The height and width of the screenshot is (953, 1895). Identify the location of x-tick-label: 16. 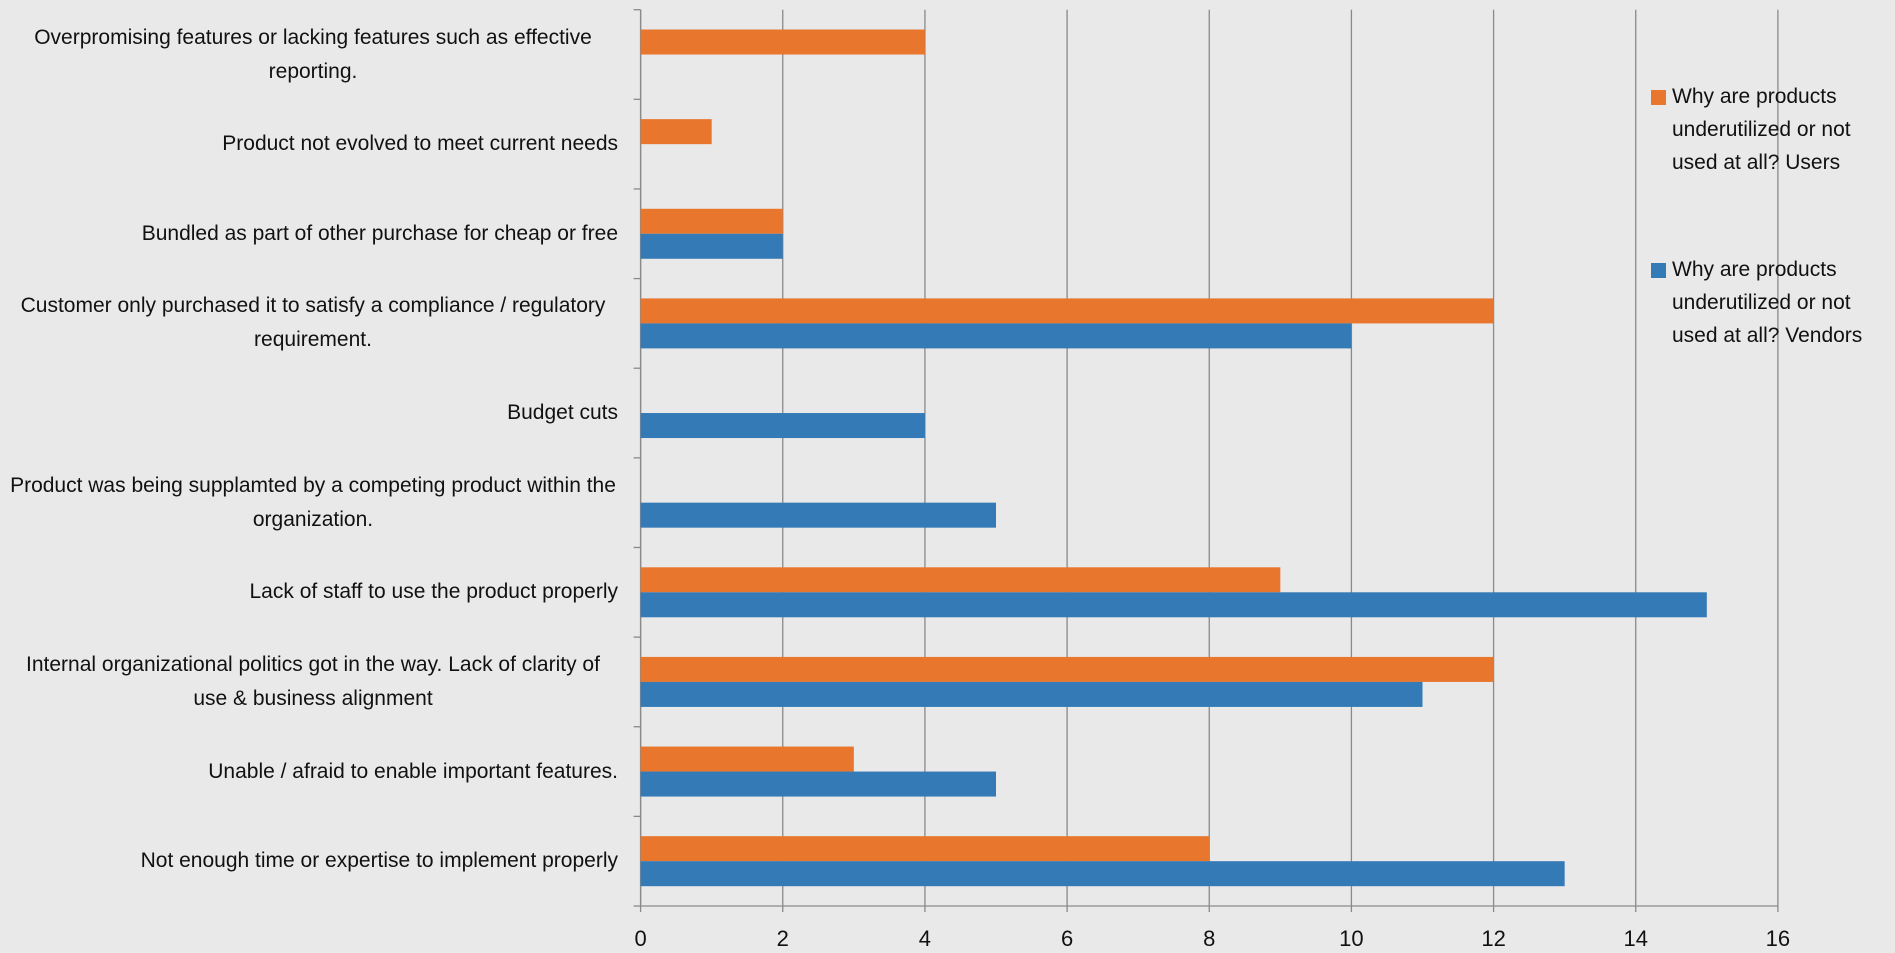
(1778, 938).